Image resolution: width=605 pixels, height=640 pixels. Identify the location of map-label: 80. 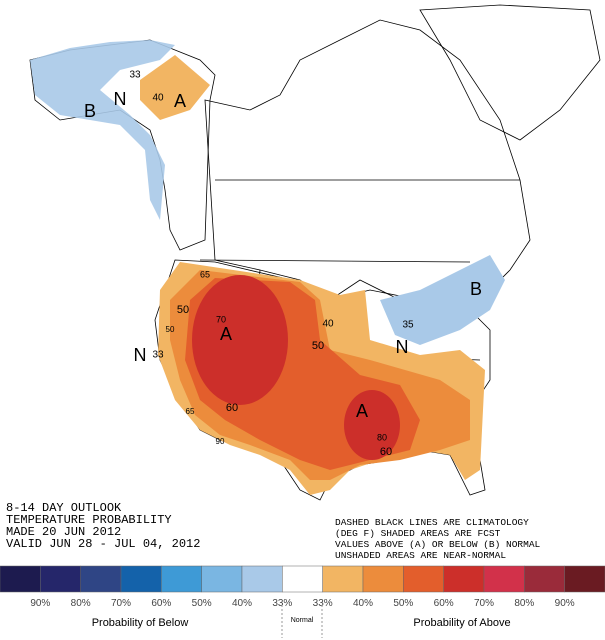
(382, 437).